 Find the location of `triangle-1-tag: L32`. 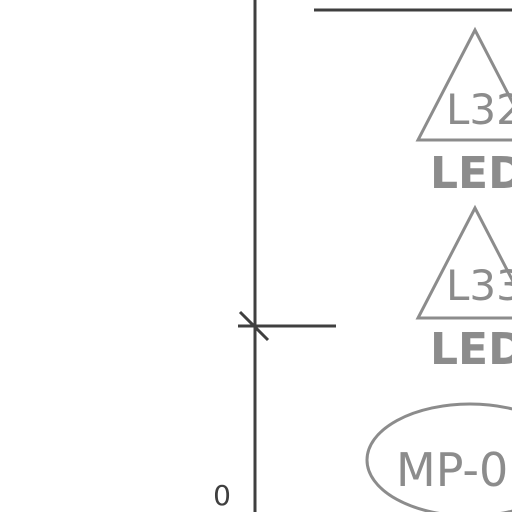

triangle-1-tag: L32 is located at coordinates (479, 109).